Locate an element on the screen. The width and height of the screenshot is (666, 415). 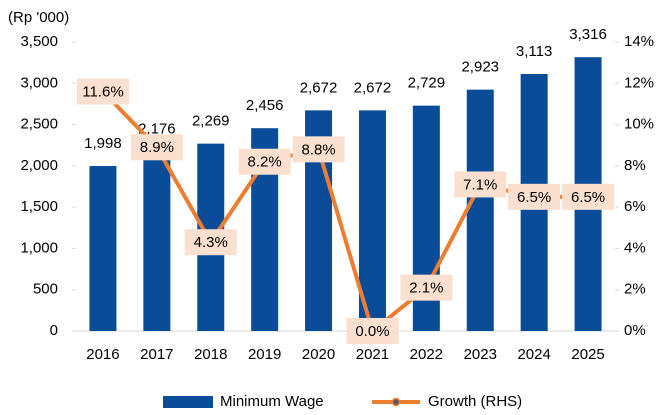
growth-value-label: 8.9% is located at coordinates (157, 147).